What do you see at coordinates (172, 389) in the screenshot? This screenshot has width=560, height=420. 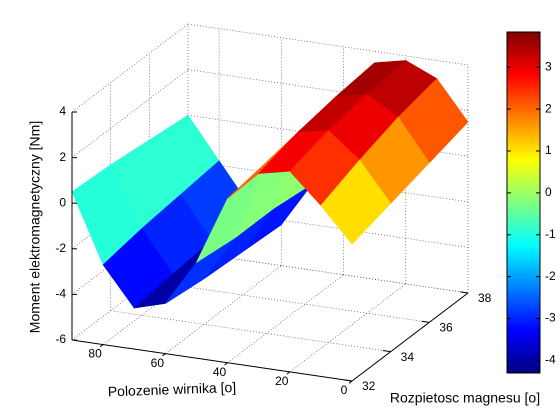 I see `x-axis-label: Polozenie wirnika [o]` at bounding box center [172, 389].